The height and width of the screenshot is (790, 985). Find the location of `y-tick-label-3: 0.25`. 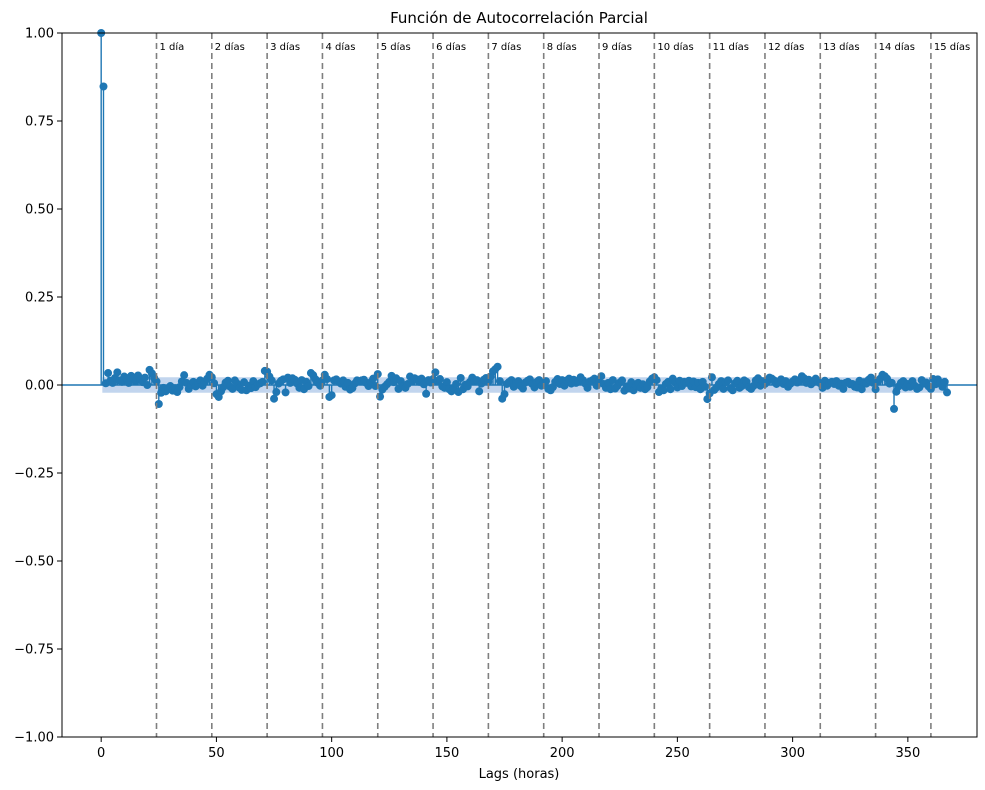

y-tick-label-3: 0.25 is located at coordinates (39, 298).